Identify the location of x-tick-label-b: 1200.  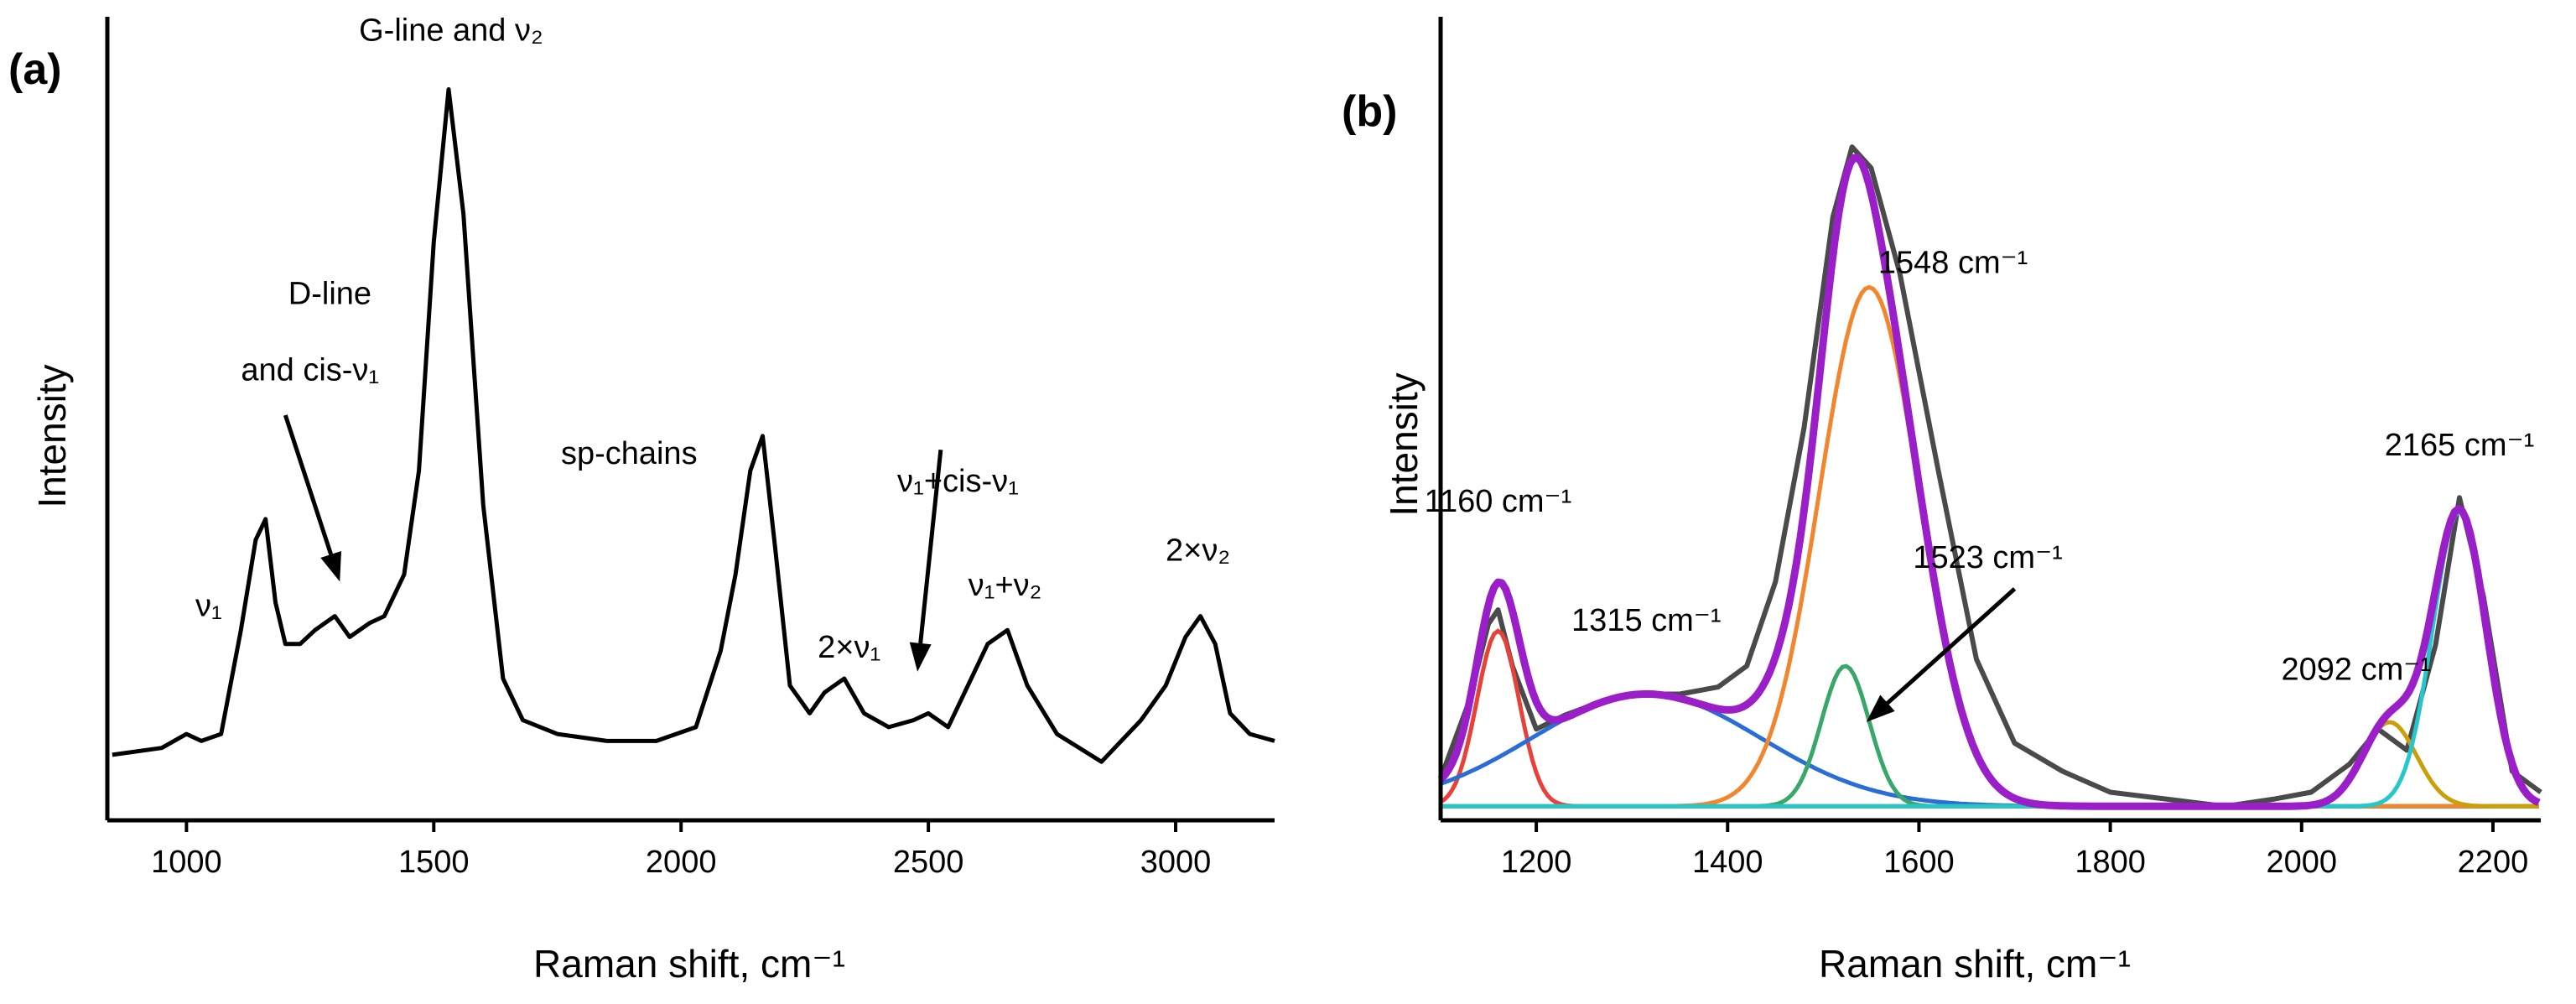
(1536, 862).